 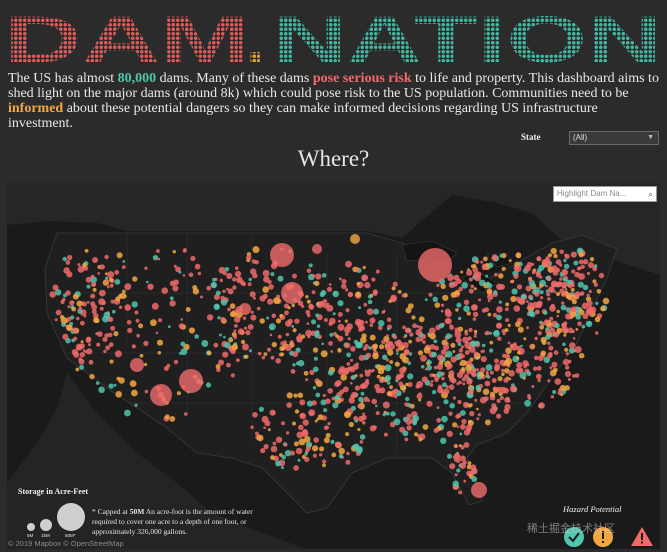 I want to click on exclamation-icon, so click(x=603, y=537).